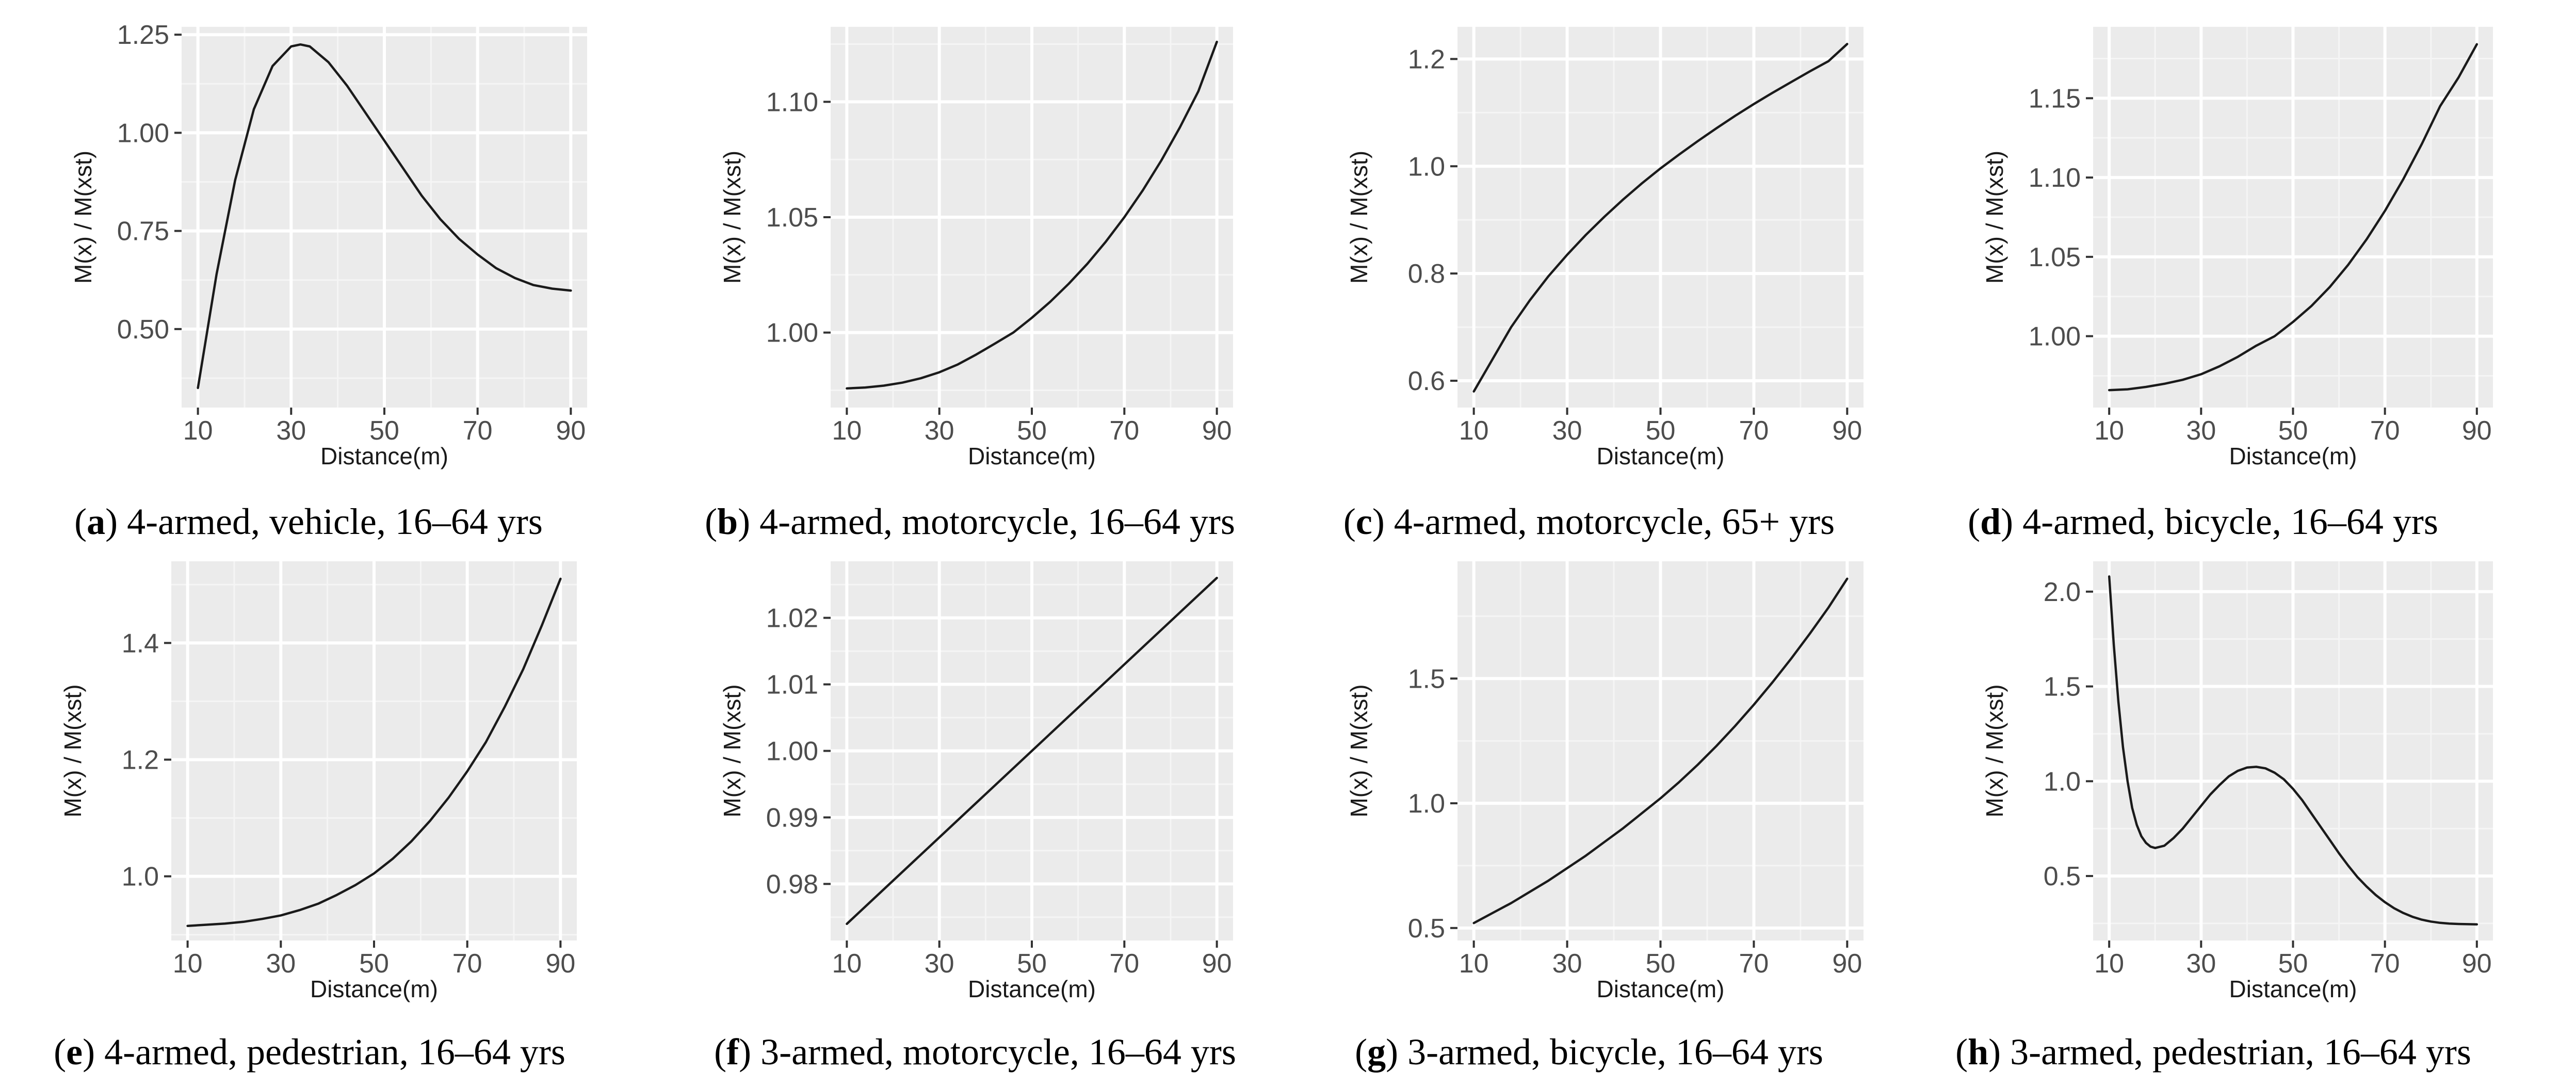 The height and width of the screenshot is (1087, 2576). What do you see at coordinates (2240, 1052) in the screenshot?
I see `caption-text: 3-armed, pedestrian, 16–64 yrs` at bounding box center [2240, 1052].